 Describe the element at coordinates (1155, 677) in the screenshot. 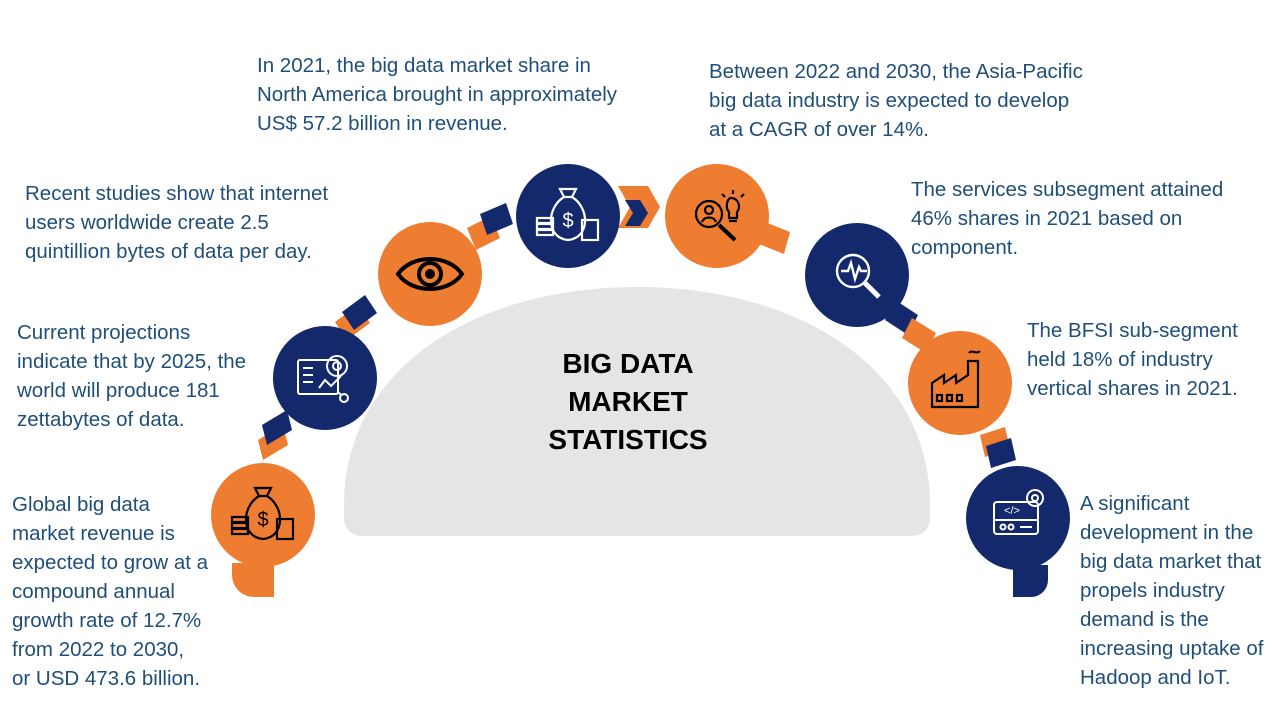

I see `stat-line: Hadoop and IoT.` at that location.